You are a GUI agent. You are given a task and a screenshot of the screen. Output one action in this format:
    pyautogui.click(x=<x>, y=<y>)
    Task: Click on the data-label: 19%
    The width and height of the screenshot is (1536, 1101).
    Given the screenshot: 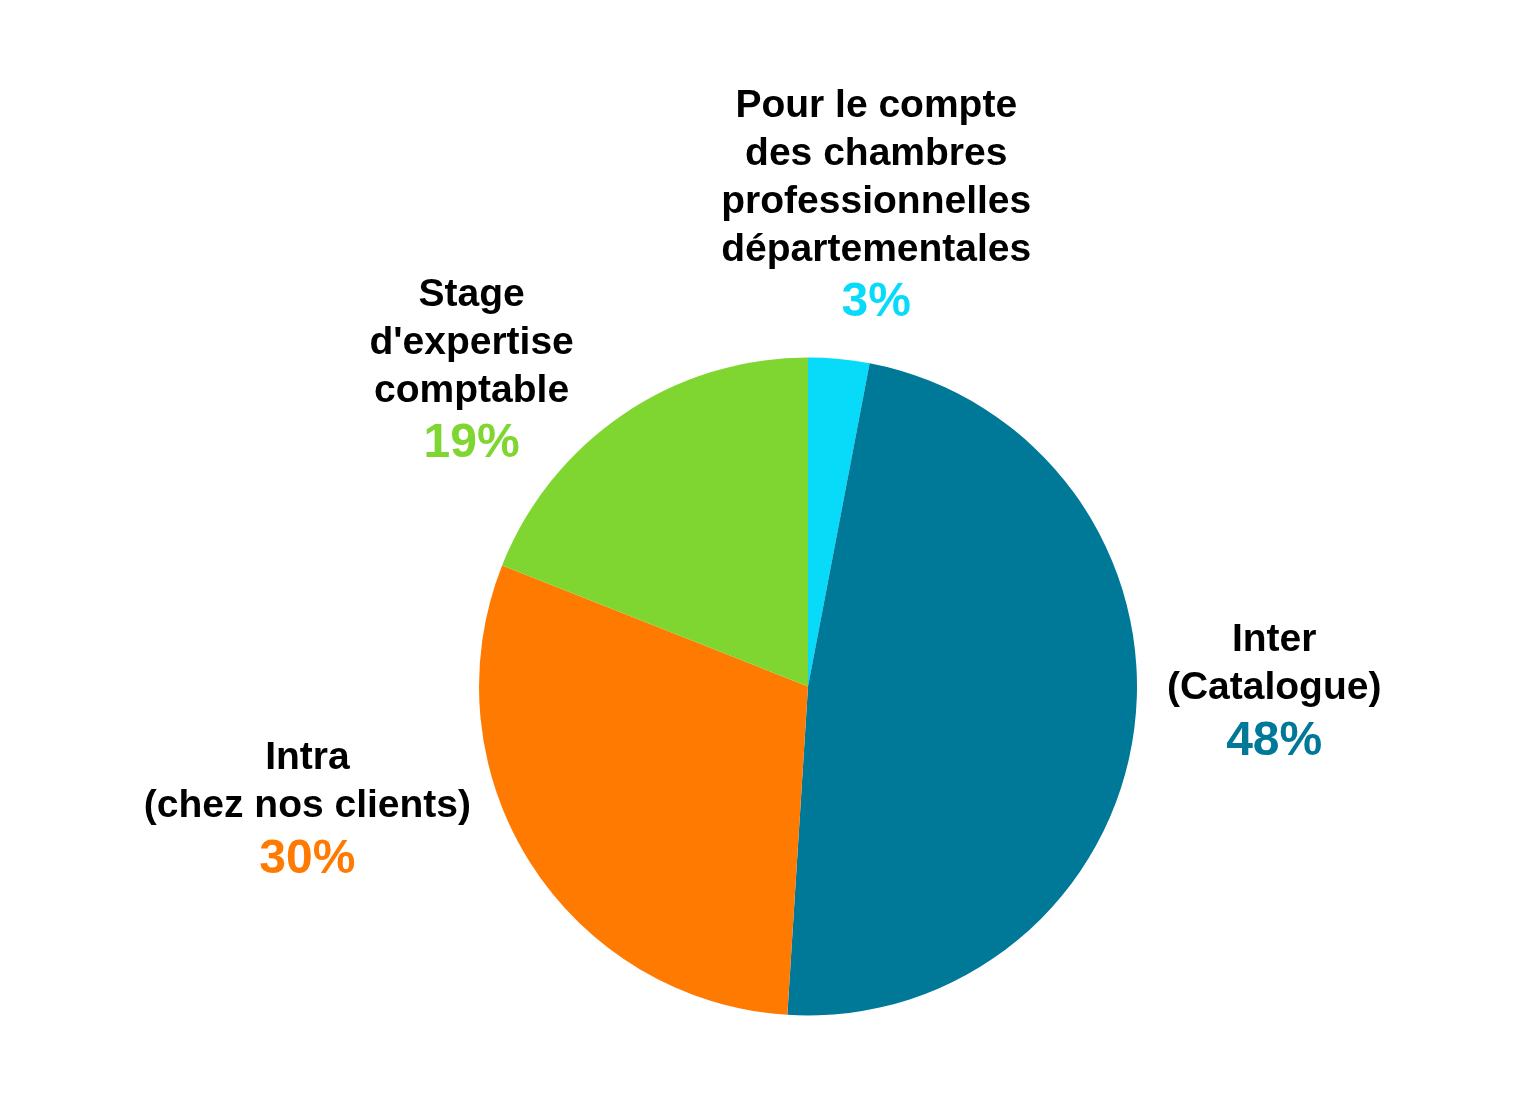 What is the action you would take?
    pyautogui.click(x=471, y=441)
    